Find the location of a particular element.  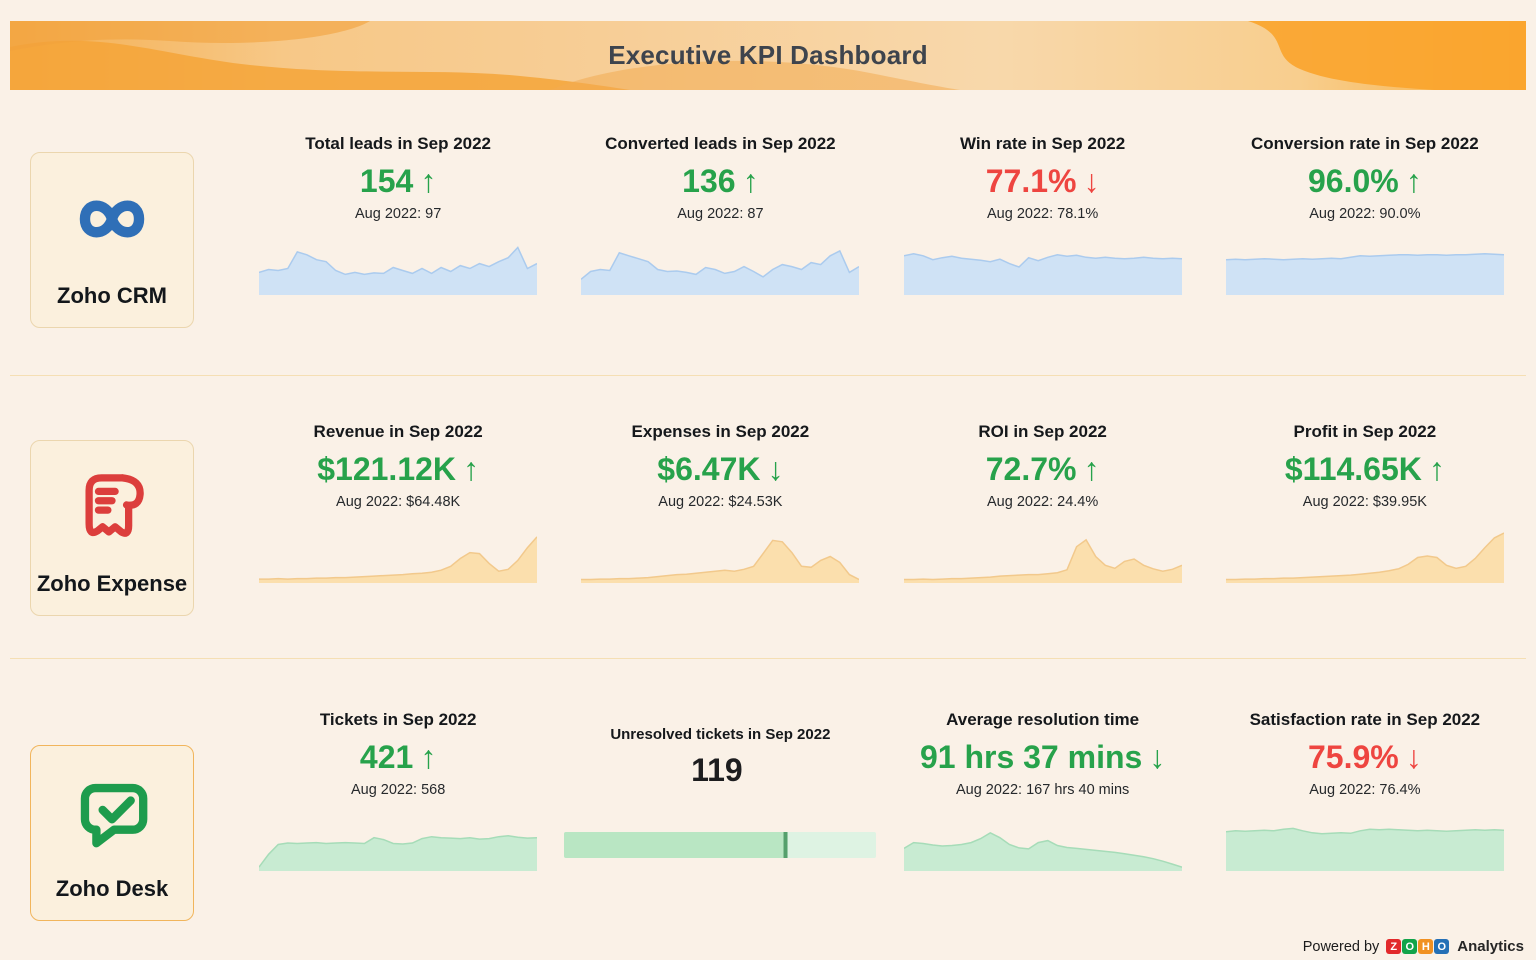

kpi-title: Win rate in Sep 2022 is located at coordinates (1043, 143).